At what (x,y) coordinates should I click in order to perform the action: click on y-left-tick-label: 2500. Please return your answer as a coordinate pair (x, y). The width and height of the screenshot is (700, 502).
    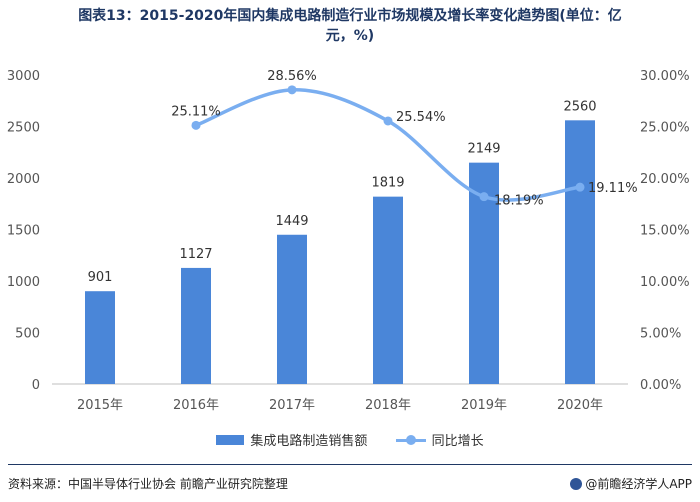
    Looking at the image, I should click on (23, 128).